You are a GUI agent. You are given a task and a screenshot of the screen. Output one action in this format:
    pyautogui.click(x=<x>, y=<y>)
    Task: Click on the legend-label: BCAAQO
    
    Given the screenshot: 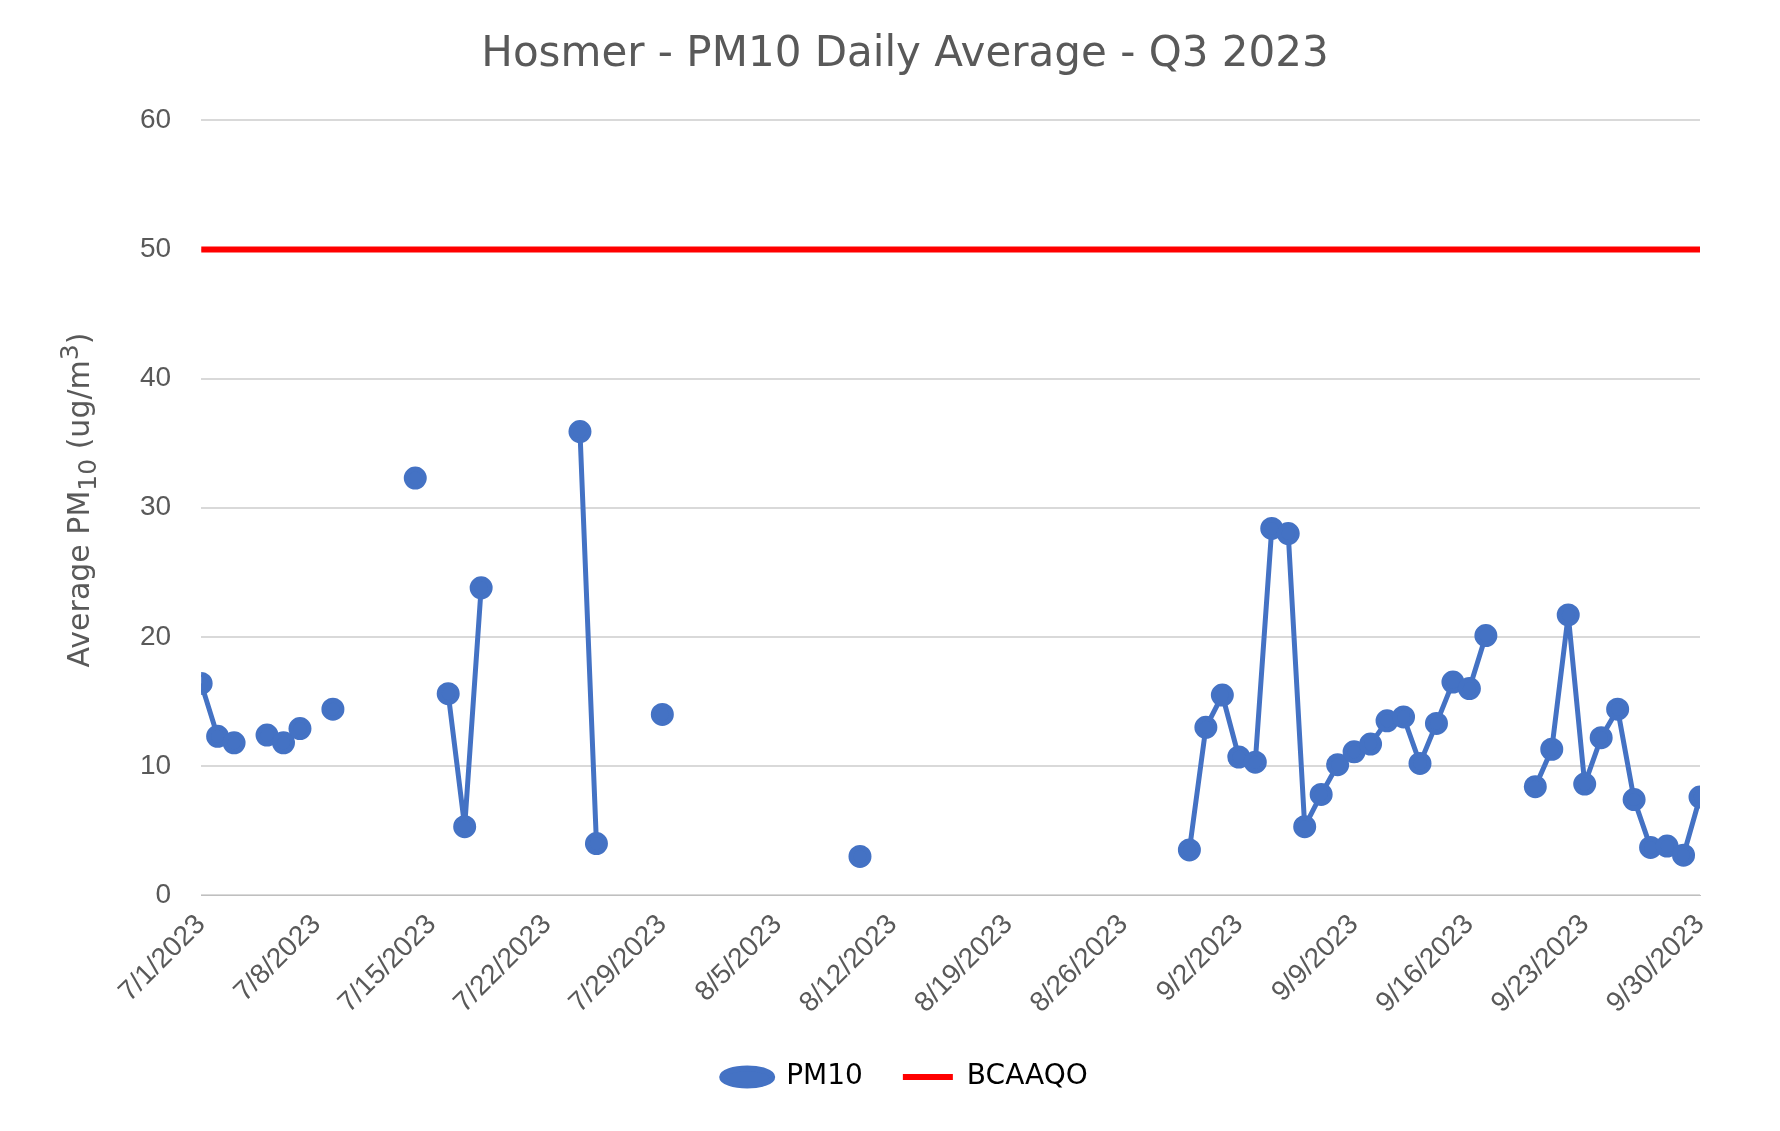 What is the action you would take?
    pyautogui.click(x=1027, y=1075)
    